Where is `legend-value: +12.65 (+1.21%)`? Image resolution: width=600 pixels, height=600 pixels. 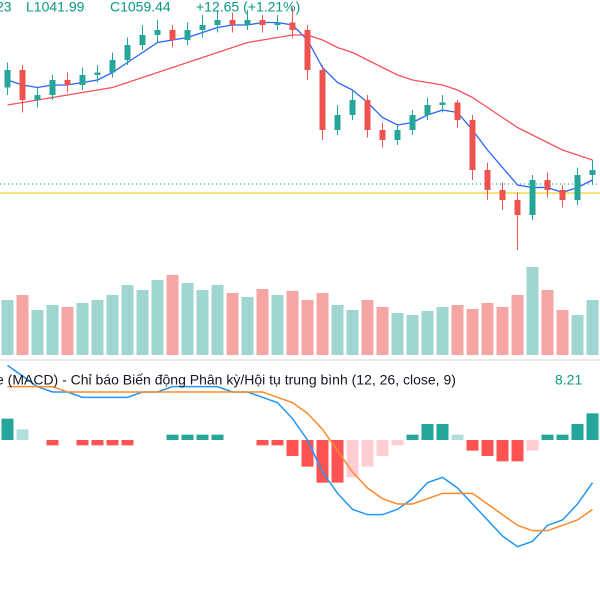
legend-value: +12.65 (+1.21%) is located at coordinates (248, 7).